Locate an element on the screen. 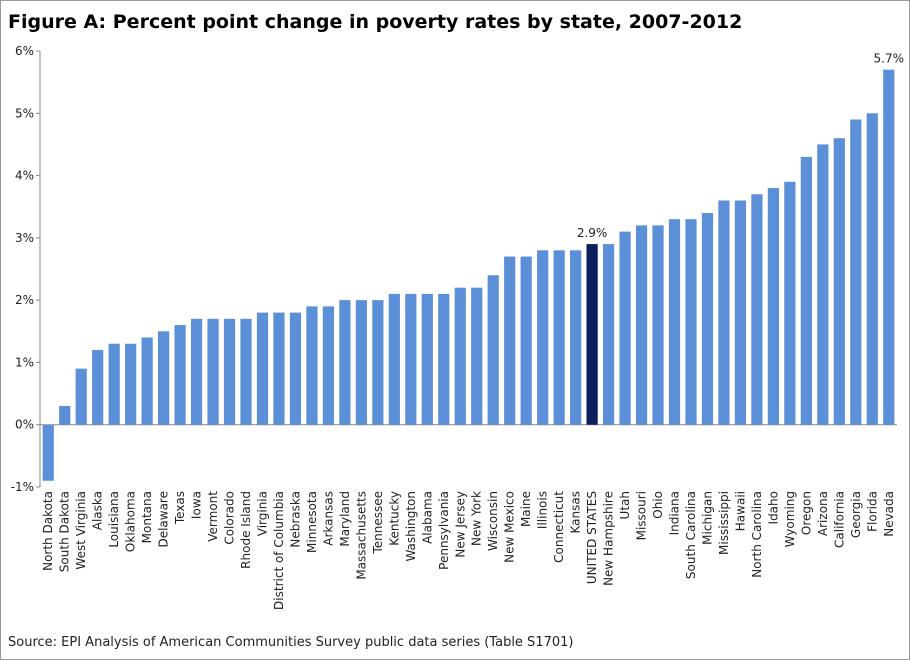  x-tick-label: West Virginia is located at coordinates (81, 530).